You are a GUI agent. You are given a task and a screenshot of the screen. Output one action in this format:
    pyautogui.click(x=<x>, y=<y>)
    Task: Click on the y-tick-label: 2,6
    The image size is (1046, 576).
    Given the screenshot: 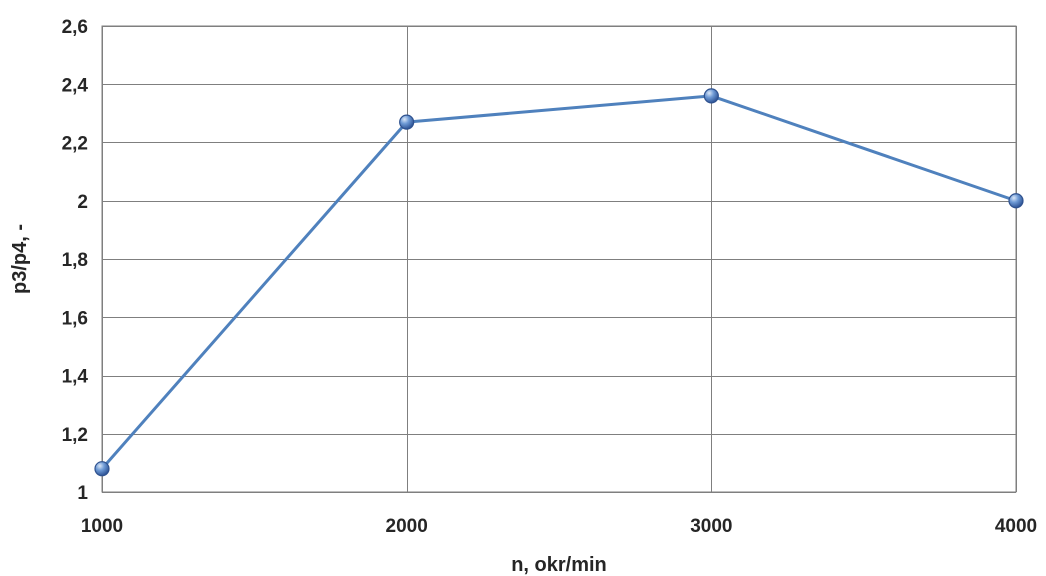 What is the action you would take?
    pyautogui.click(x=75, y=27)
    